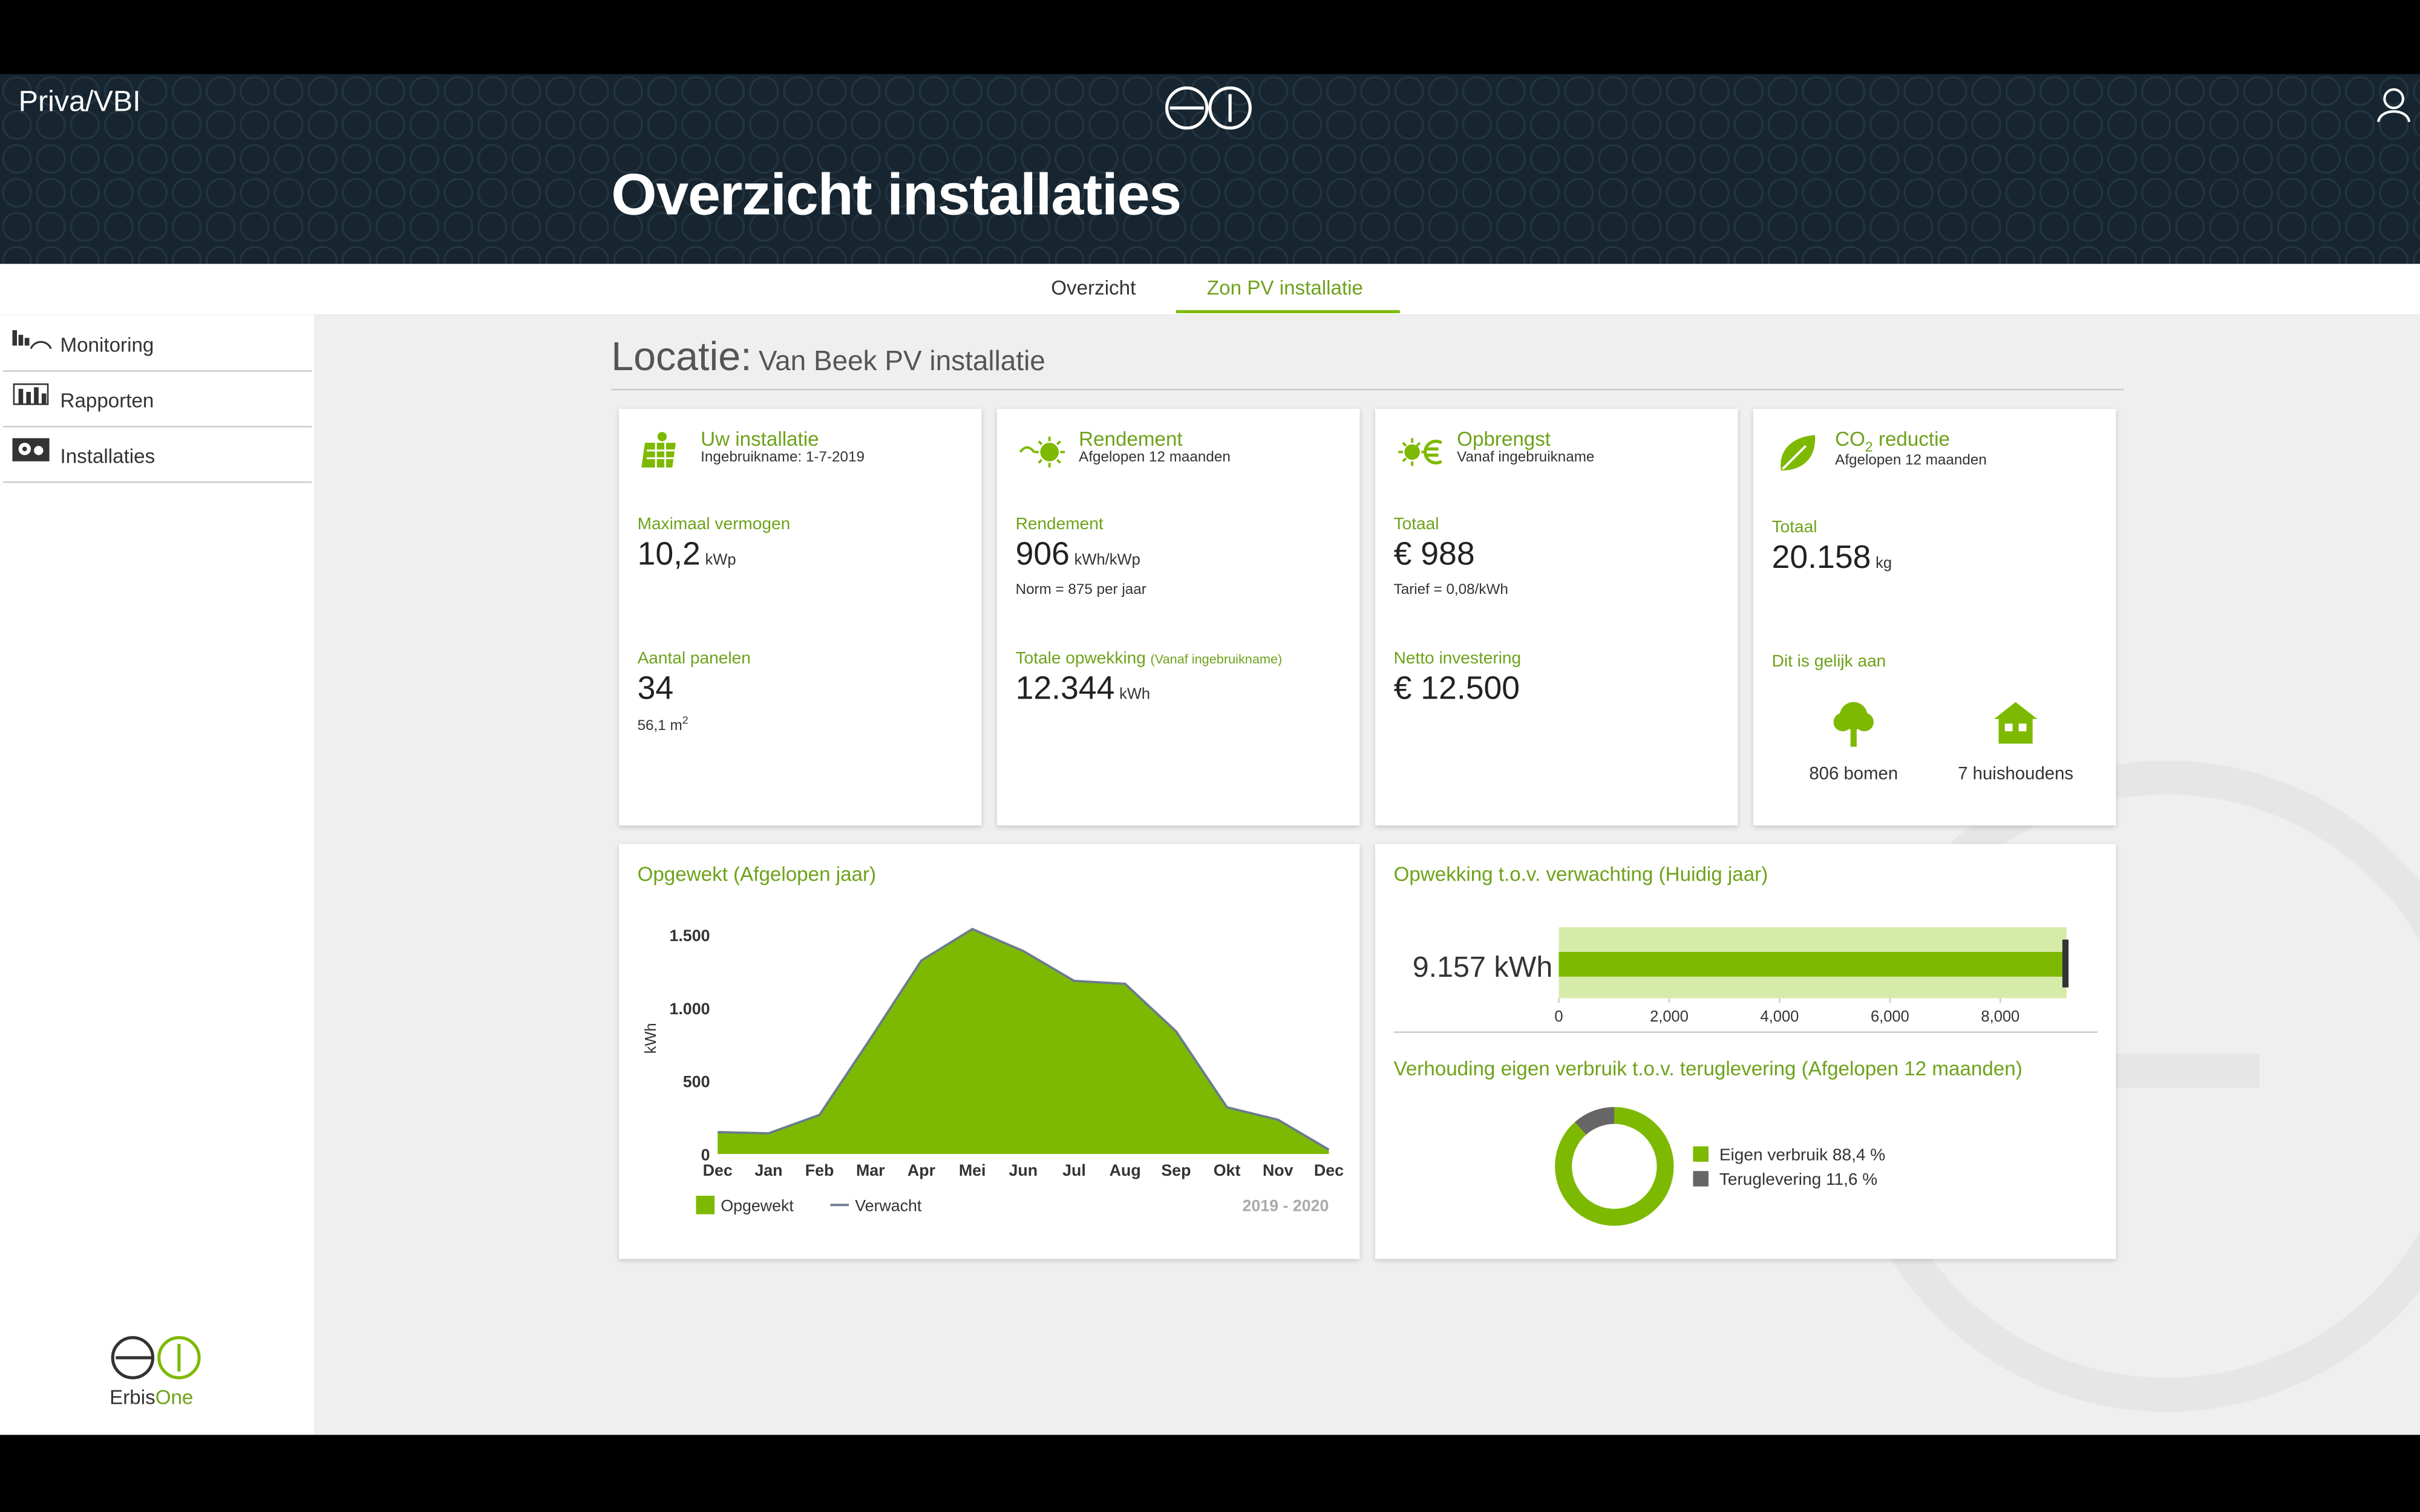 The height and width of the screenshot is (1512, 2420). I want to click on value-text: 10,2, so click(669, 554).